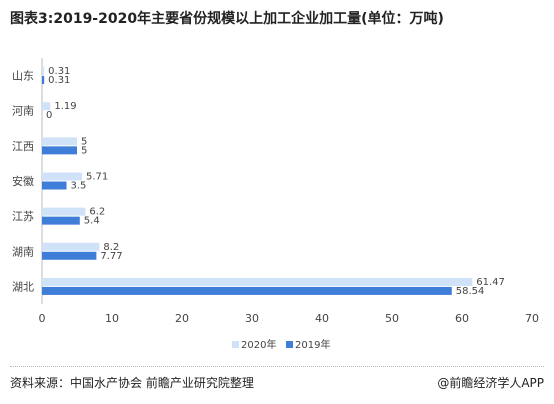 The height and width of the screenshot is (404, 554). Describe the element at coordinates (92, 221) in the screenshot. I see `data-label: 5.4` at that location.